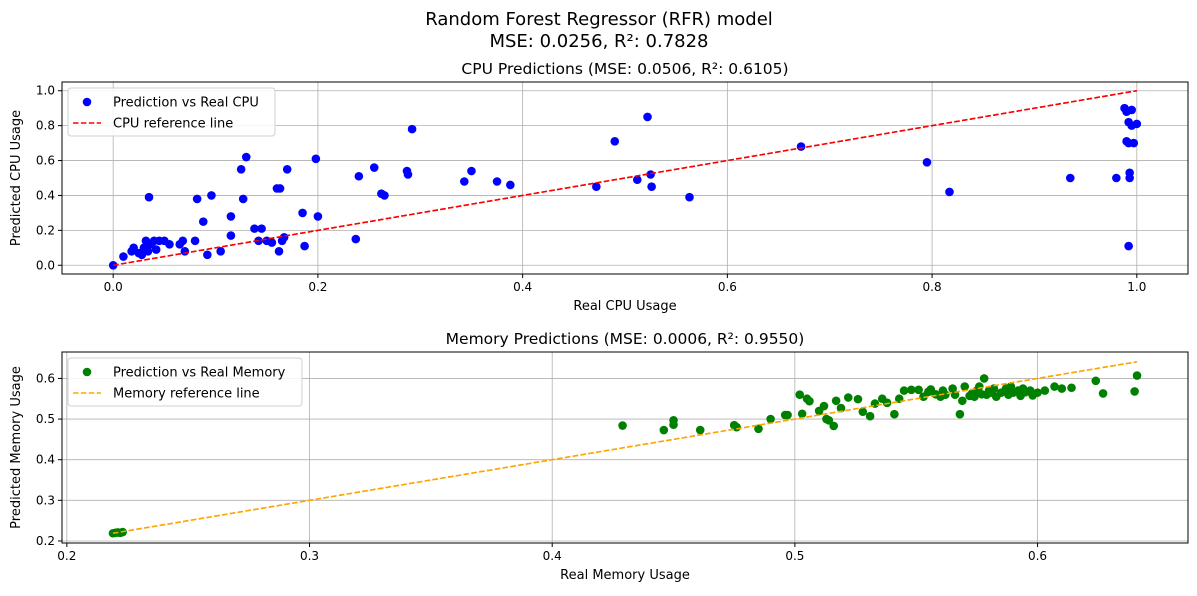 This screenshot has height=596, width=1197. I want to click on memory-y-axis-label: Predicted Memory Usage, so click(16, 447).